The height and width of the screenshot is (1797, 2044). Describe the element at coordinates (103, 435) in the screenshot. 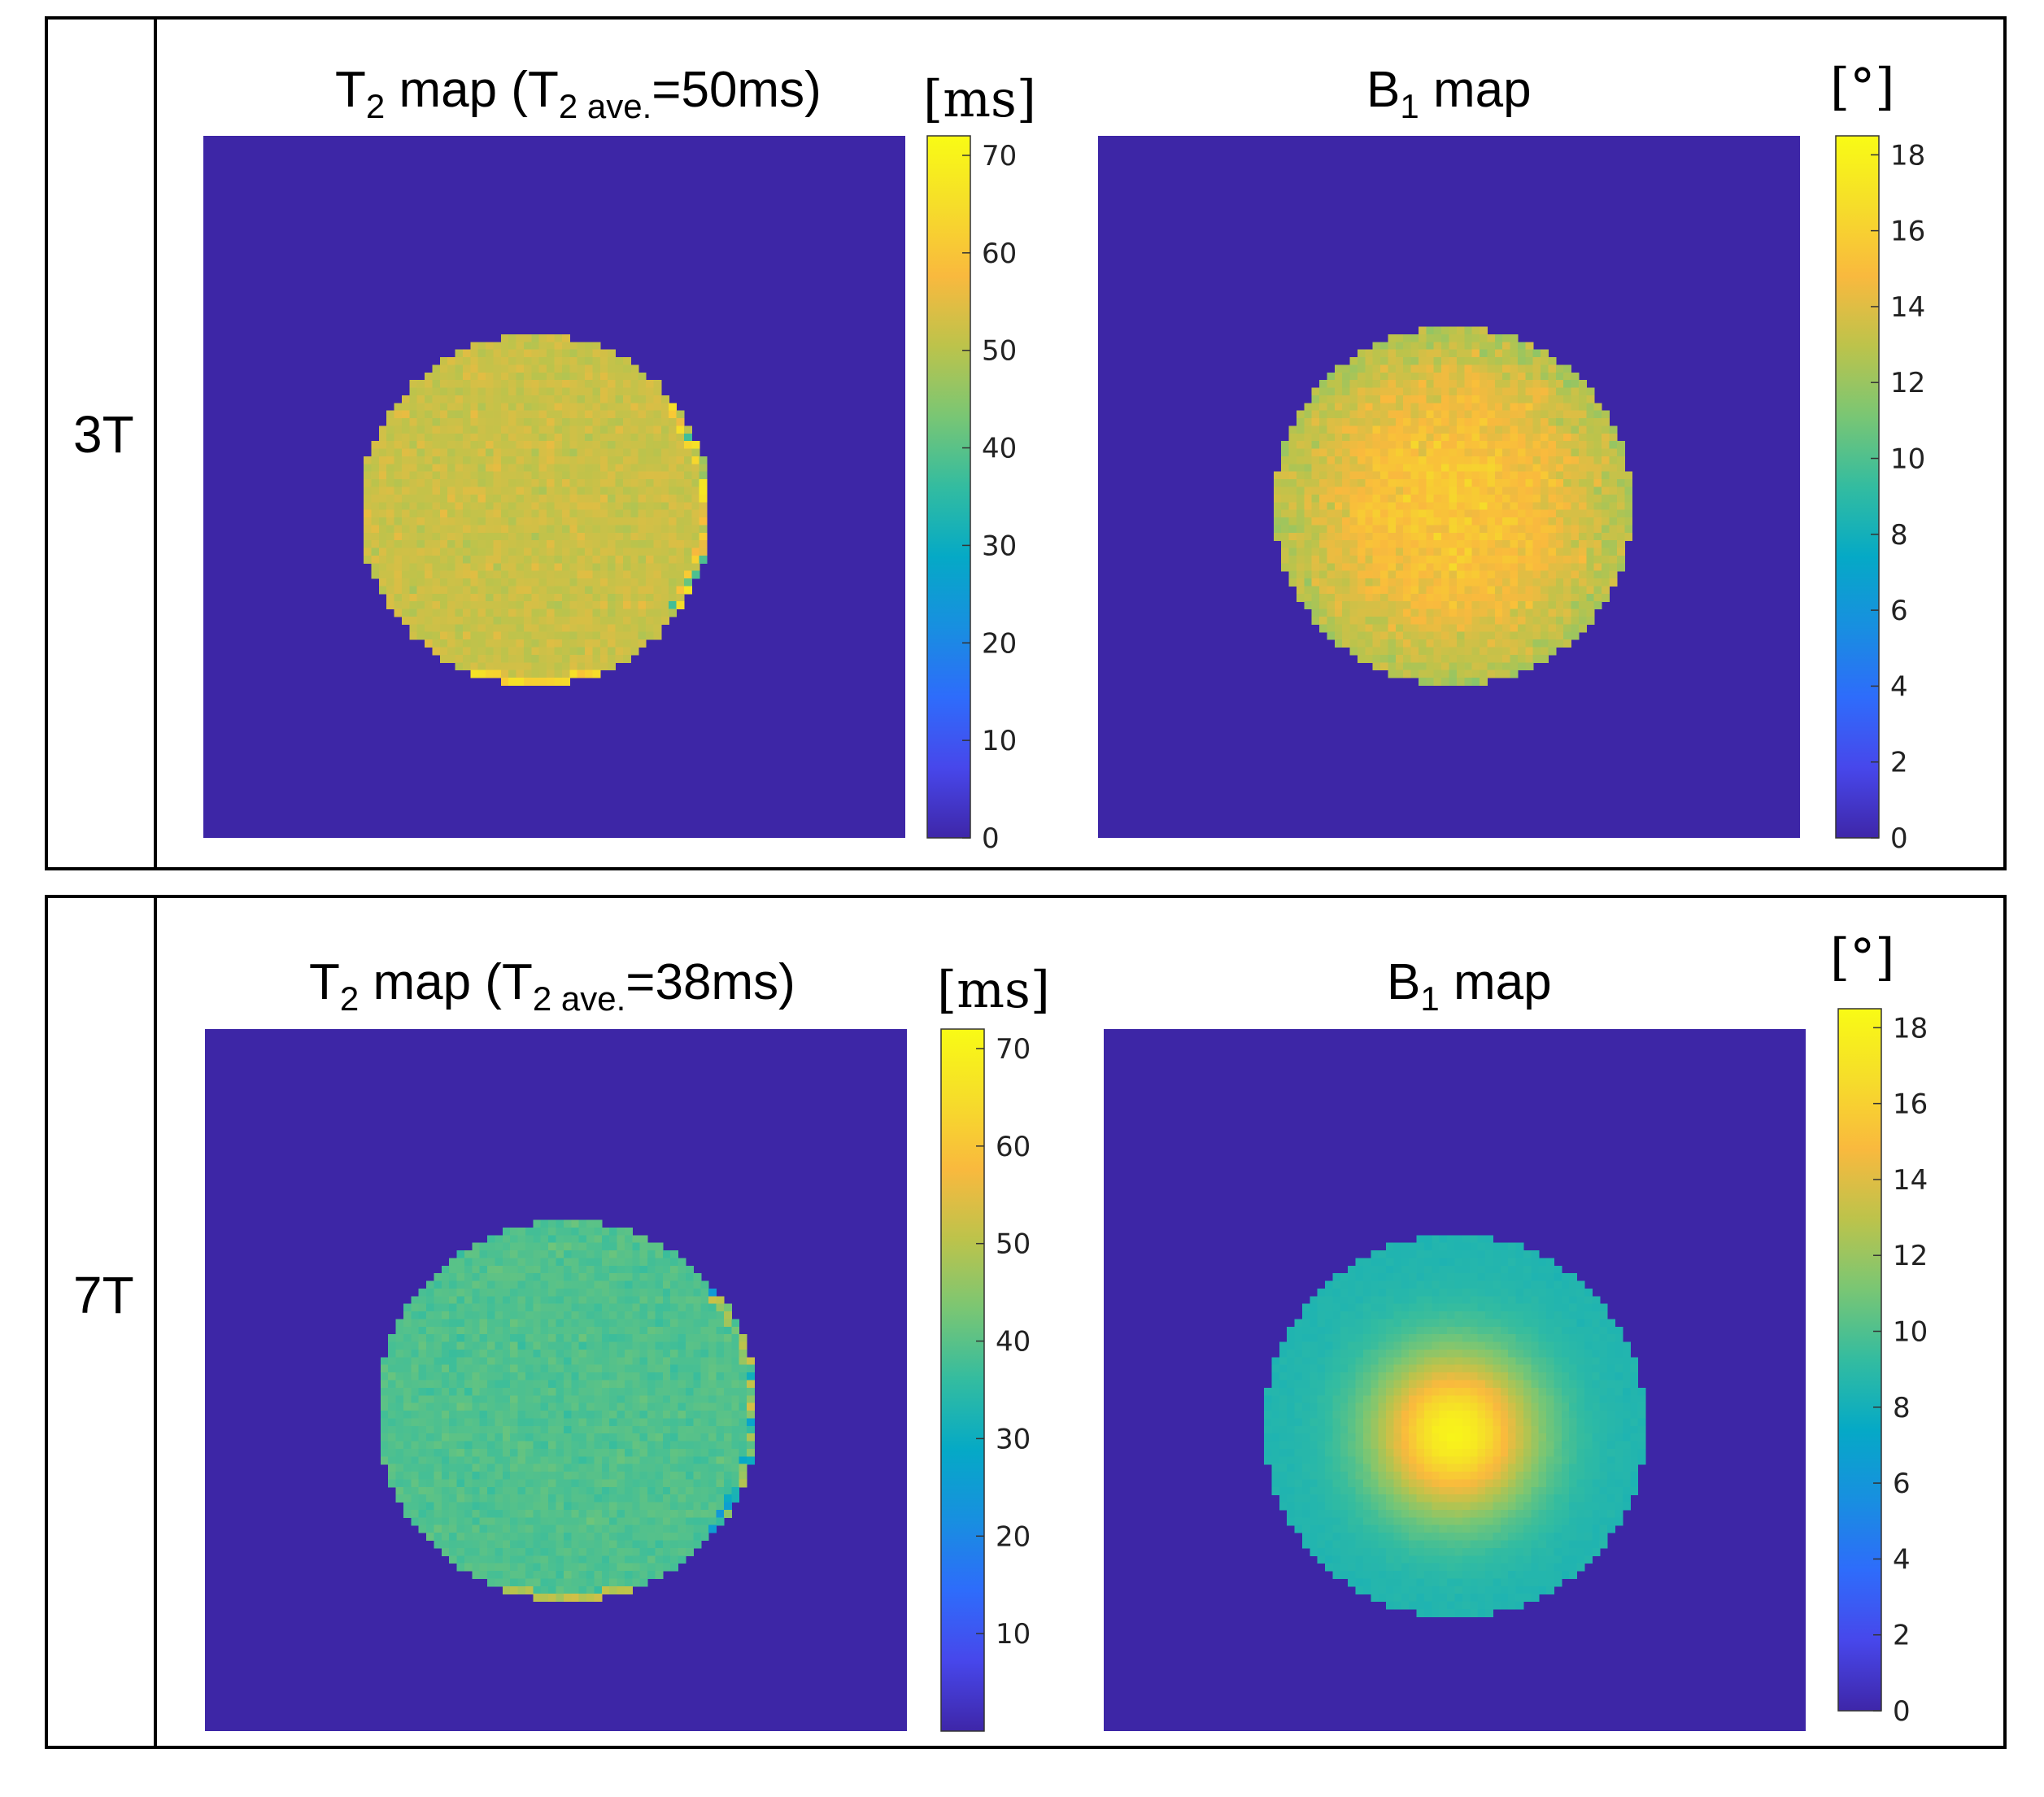

I see `row-label-3t: 3T` at that location.